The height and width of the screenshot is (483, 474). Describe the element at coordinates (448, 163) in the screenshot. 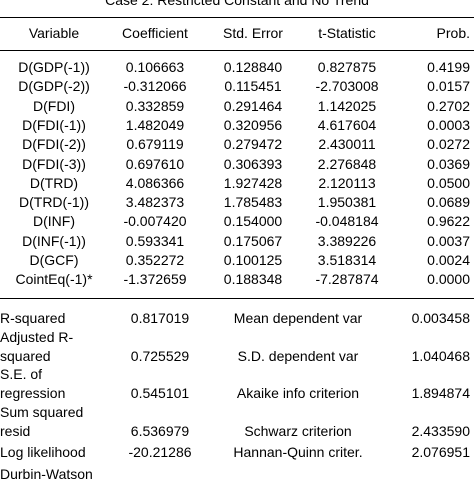

I see `prob-cell: 0.0369` at that location.